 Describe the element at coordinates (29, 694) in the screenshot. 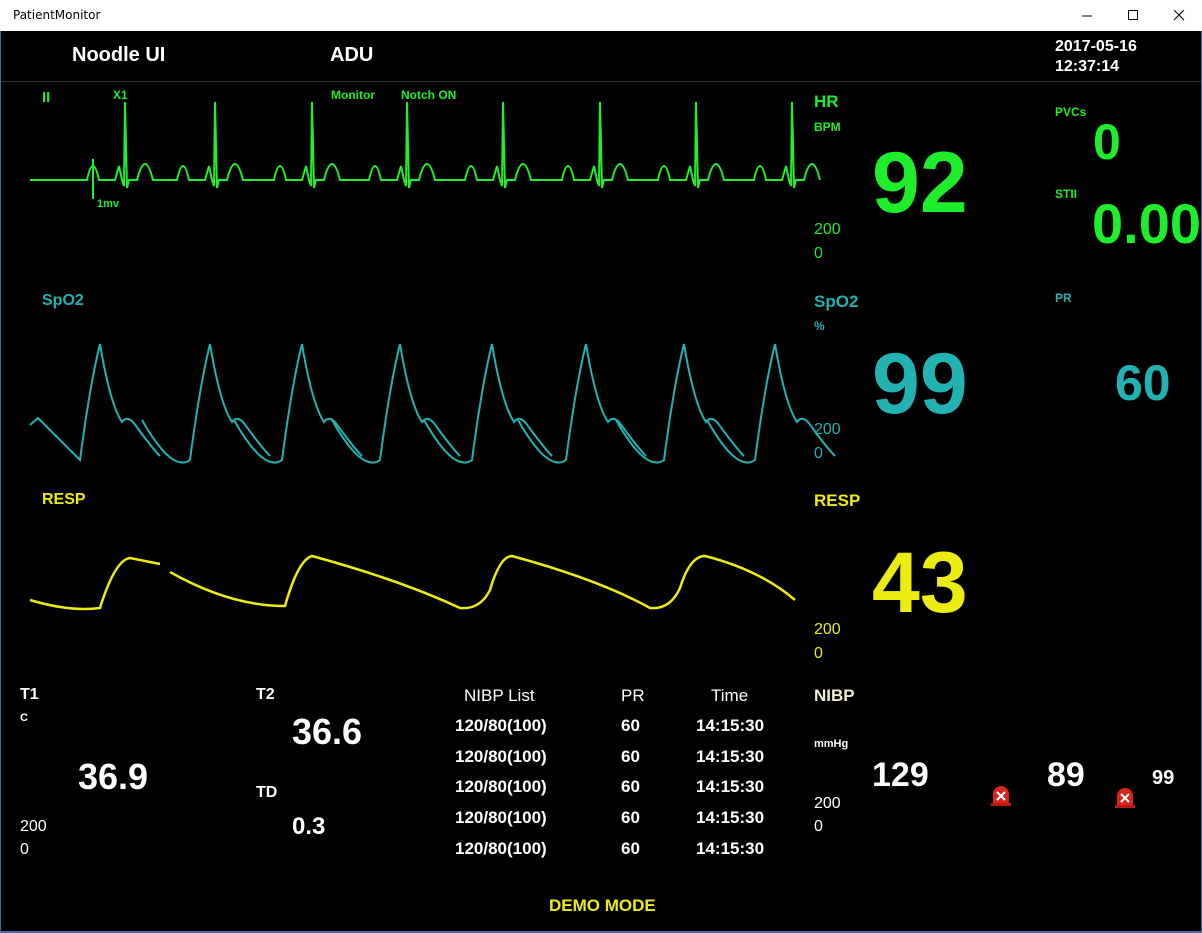

I see `t1-label: T1` at that location.